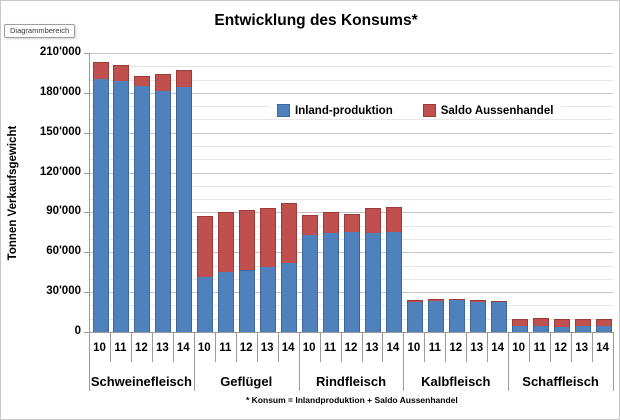 This screenshot has height=420, width=620. What do you see at coordinates (60, 52) in the screenshot?
I see `y-tick-label: 210'000` at bounding box center [60, 52].